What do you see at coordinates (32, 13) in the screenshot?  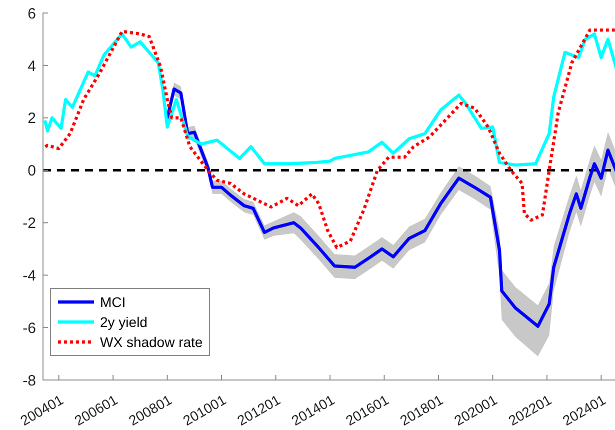 I see `y-tick-label: 6` at bounding box center [32, 13].